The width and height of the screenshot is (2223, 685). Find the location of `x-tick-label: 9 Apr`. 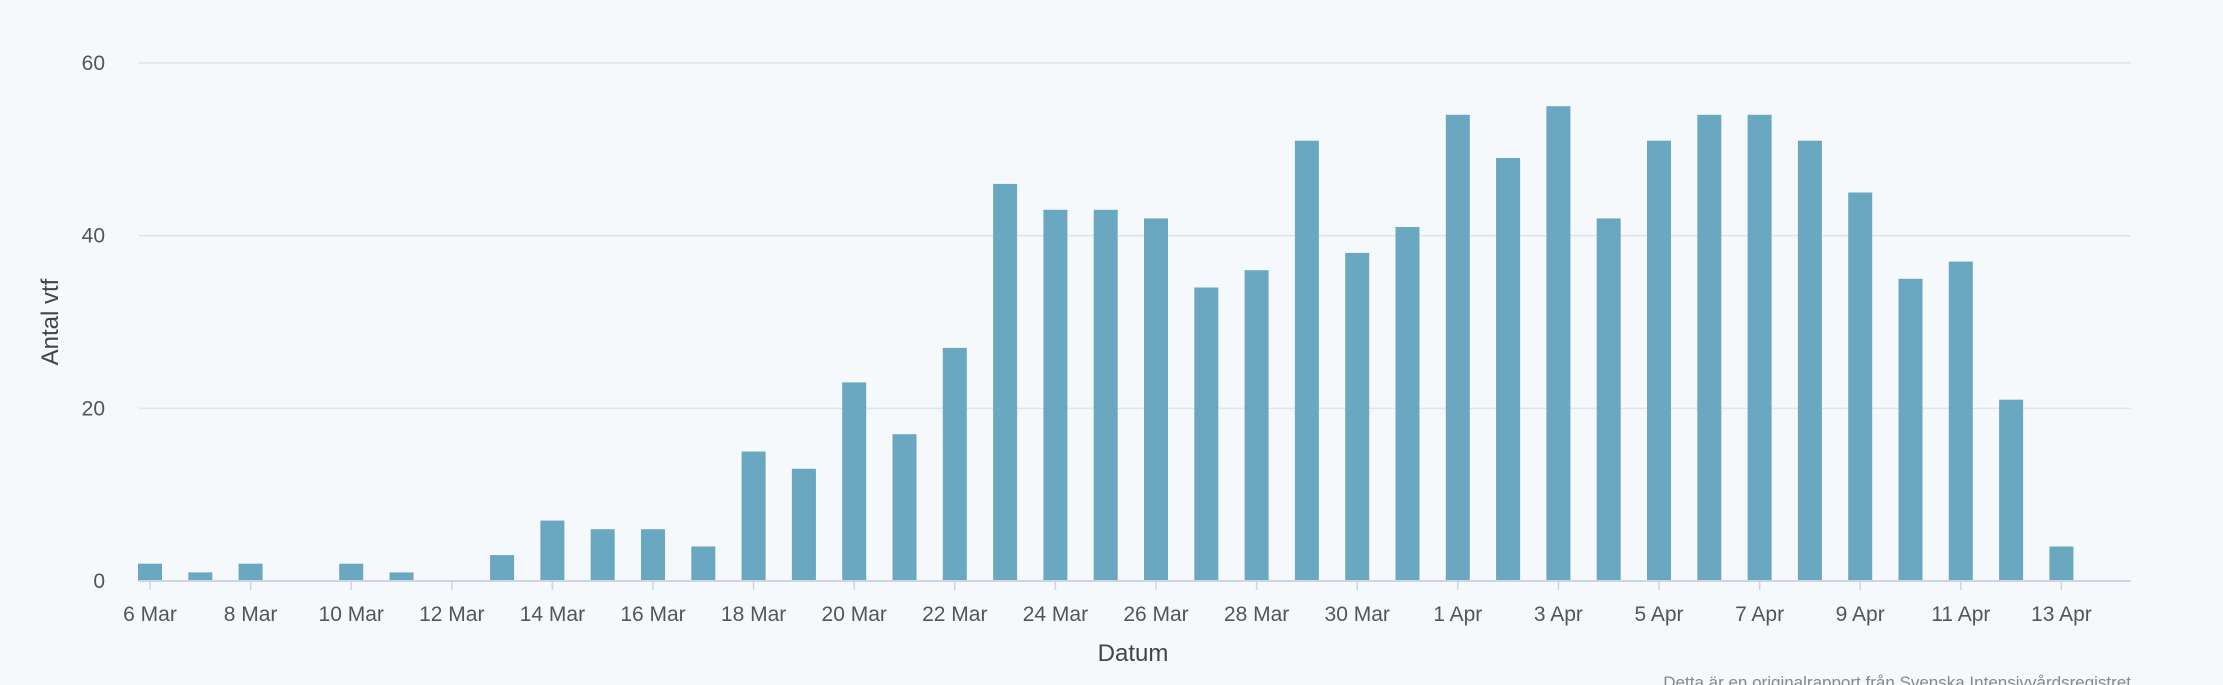

x-tick-label: 9 Apr is located at coordinates (1860, 614).